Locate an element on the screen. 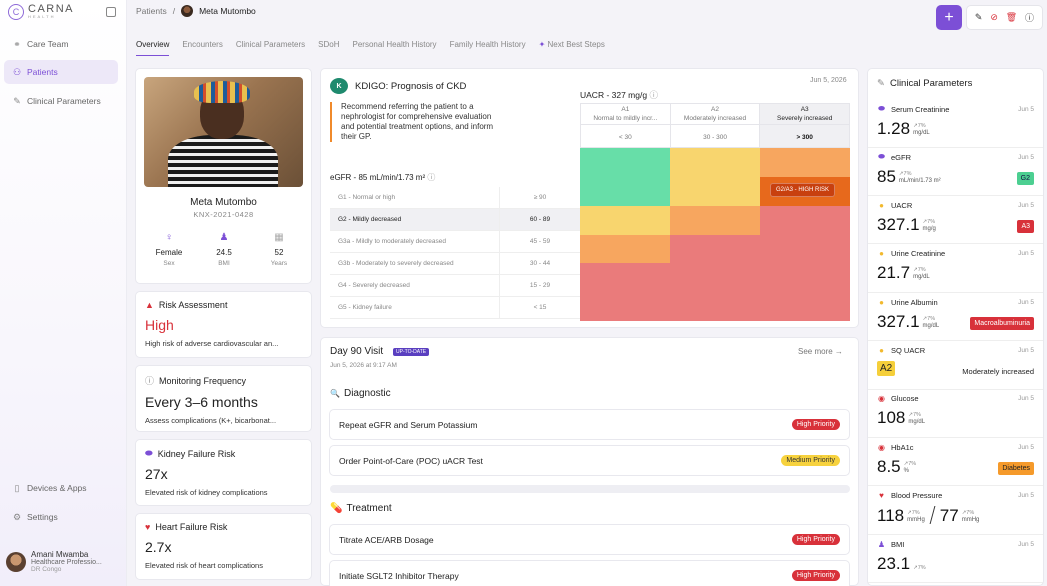  card-value: High is located at coordinates (159, 325).